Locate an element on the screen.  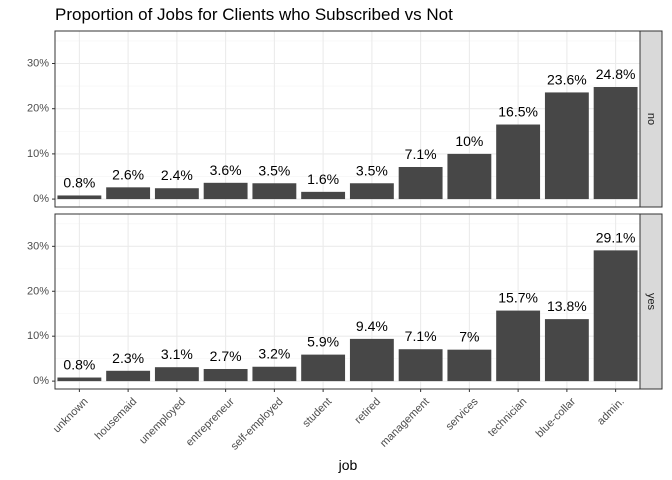
bar-no-unknown is located at coordinates (79, 197).